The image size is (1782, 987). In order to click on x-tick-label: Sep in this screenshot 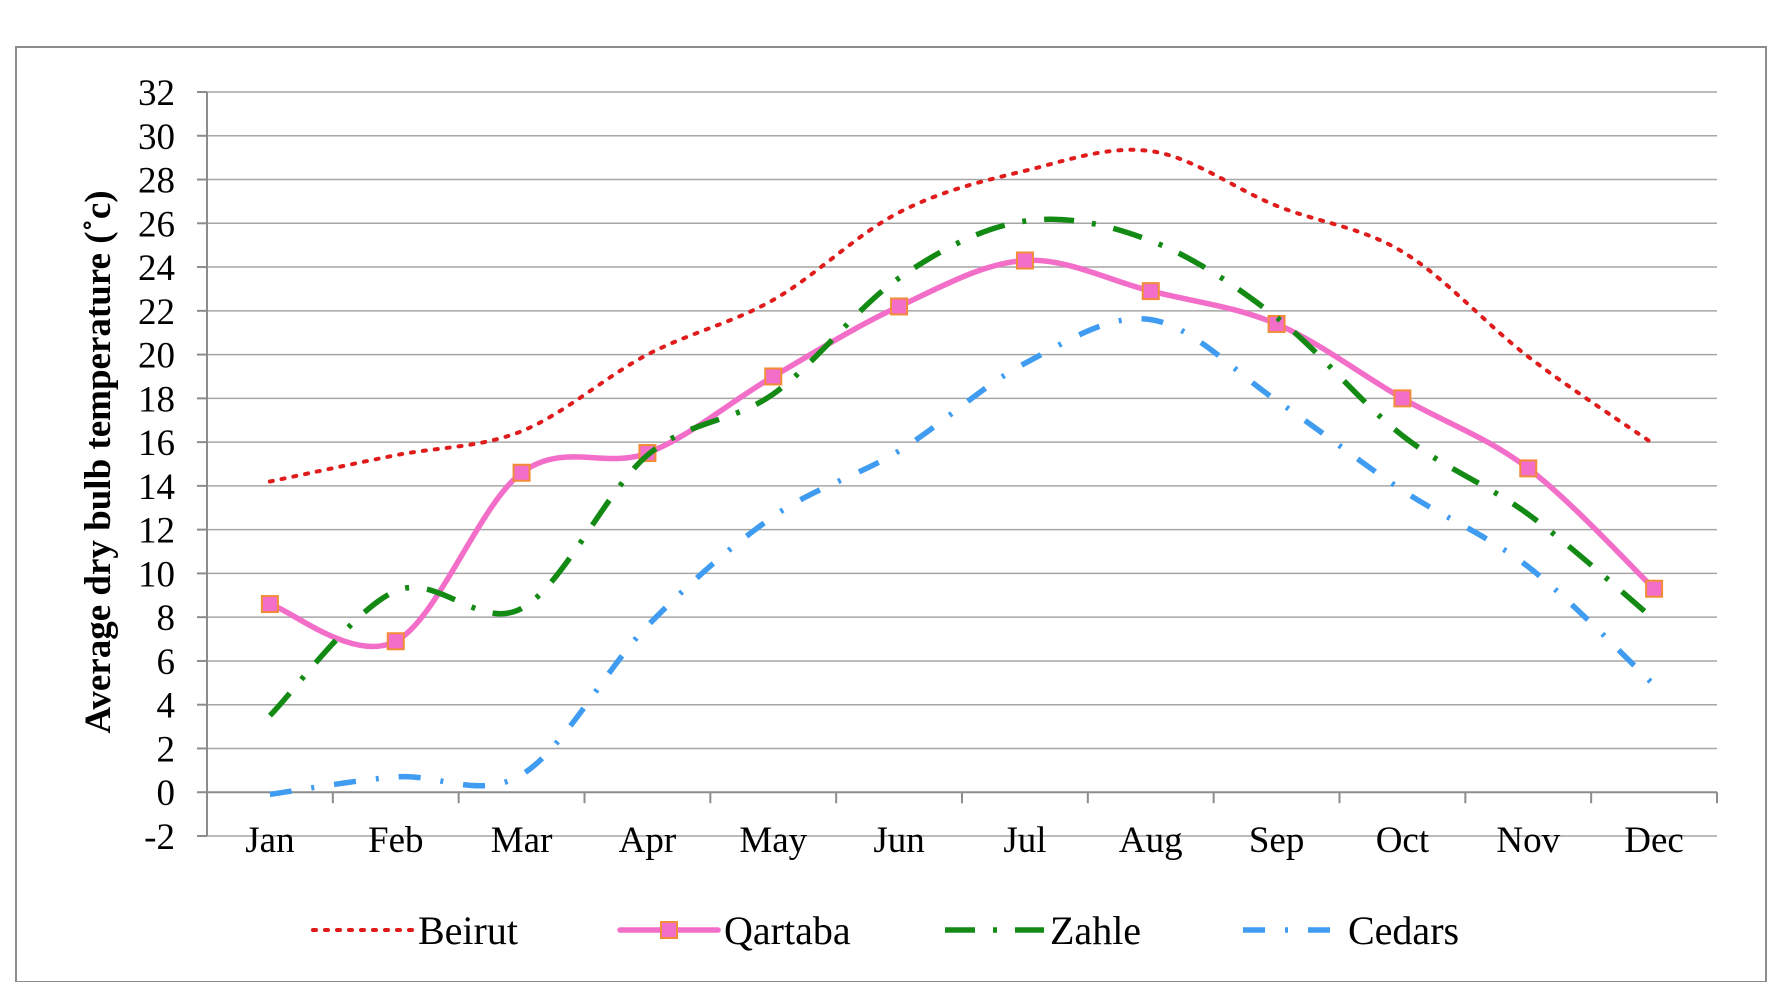, I will do `click(1277, 840)`.